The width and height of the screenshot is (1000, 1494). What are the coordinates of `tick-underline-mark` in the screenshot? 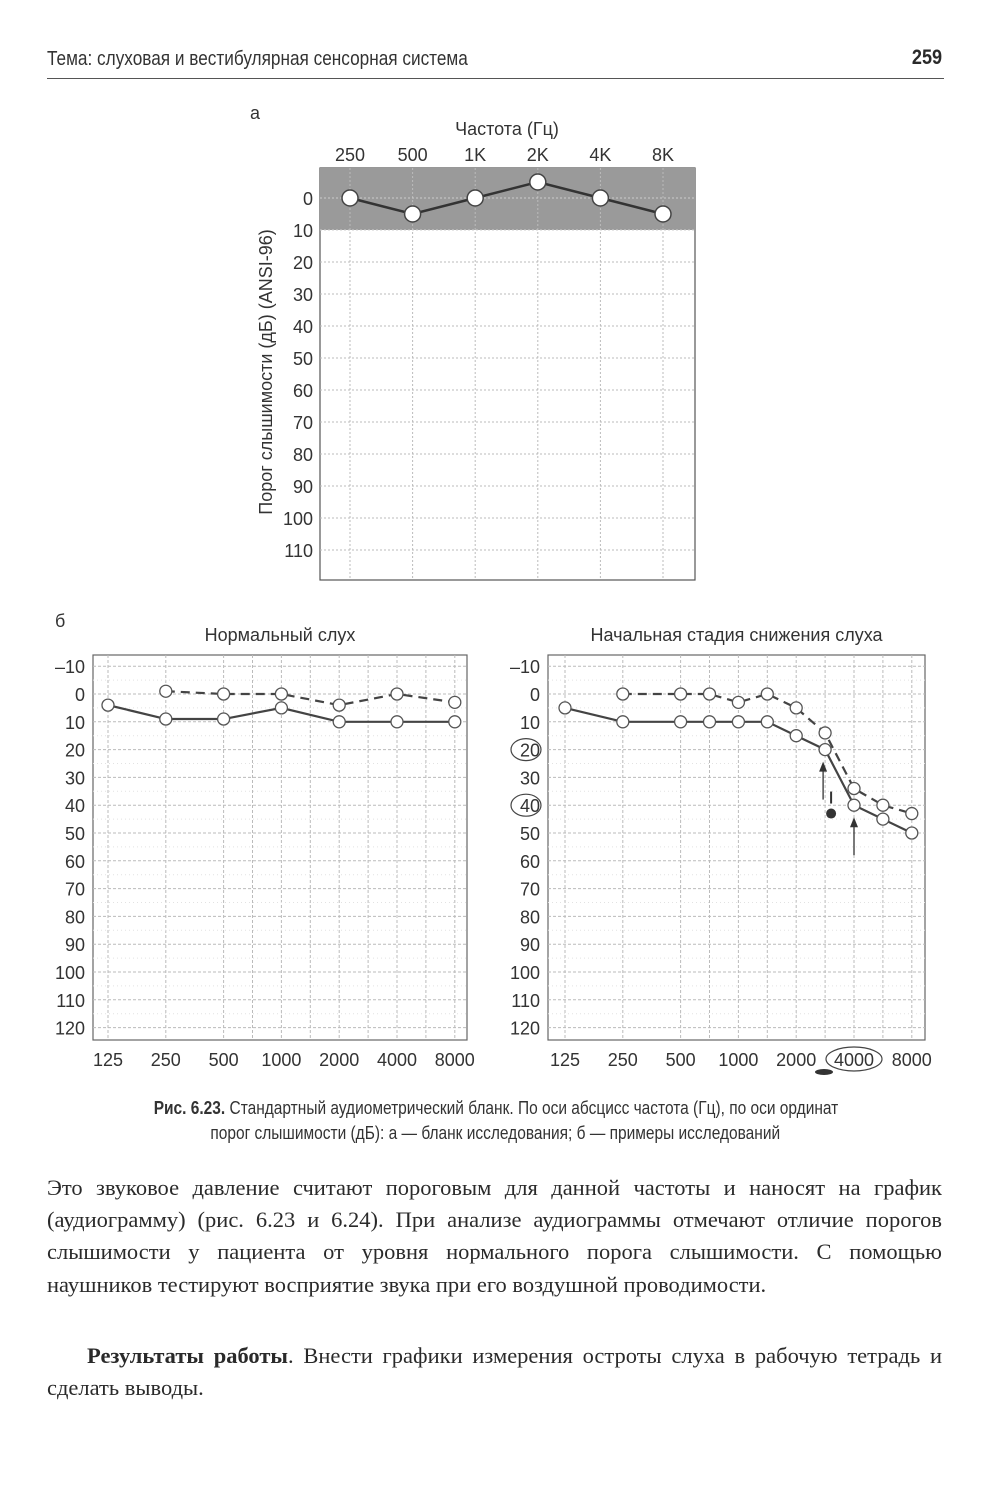 It's located at (824, 1072).